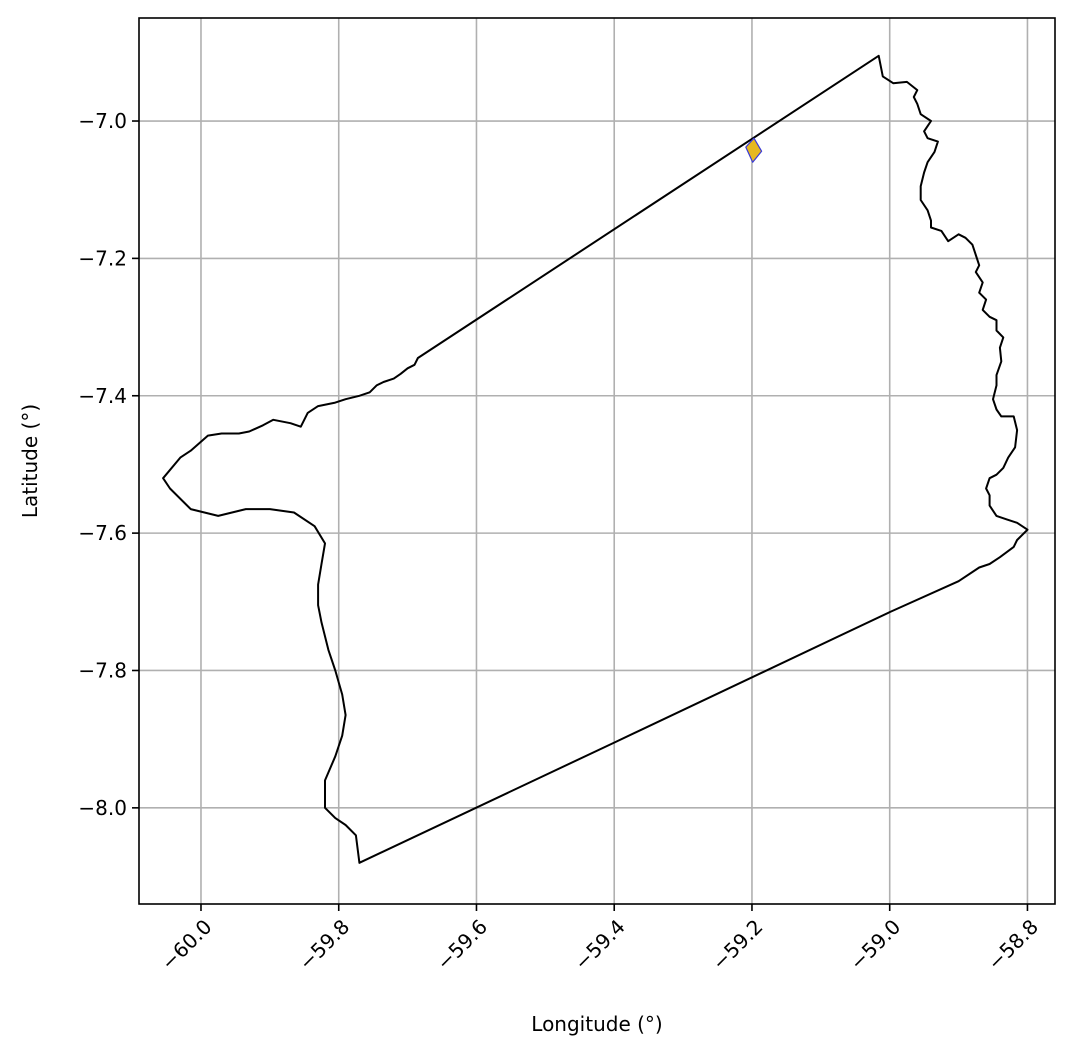 This screenshot has height=1056, width=1073. What do you see at coordinates (102, 670) in the screenshot?
I see `y-tick-label: −7.8` at bounding box center [102, 670].